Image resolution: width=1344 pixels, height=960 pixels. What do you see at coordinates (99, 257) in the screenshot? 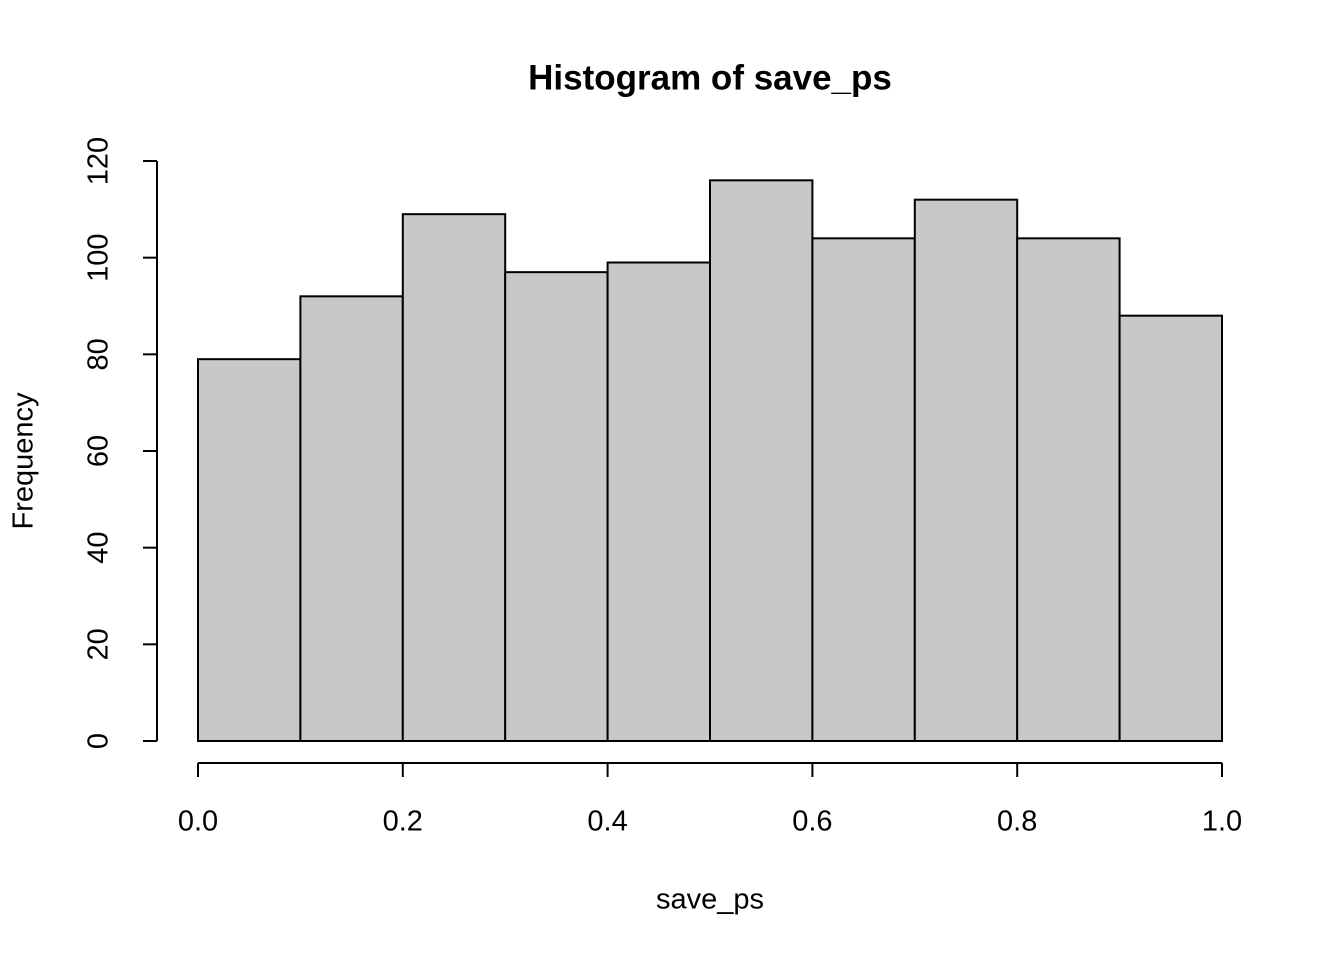
I see `y-tick-label: 100` at bounding box center [99, 257].